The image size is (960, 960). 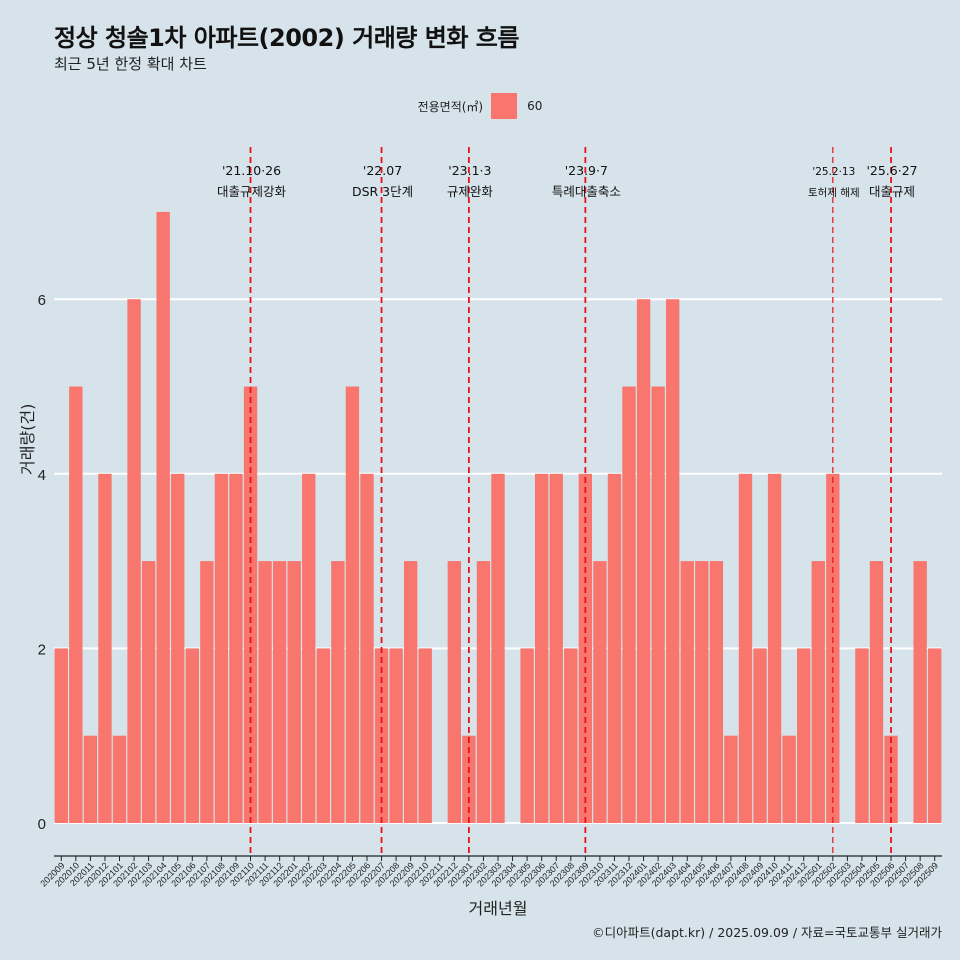 What do you see at coordinates (42, 649) in the screenshot?
I see `y-tick-label: 2` at bounding box center [42, 649].